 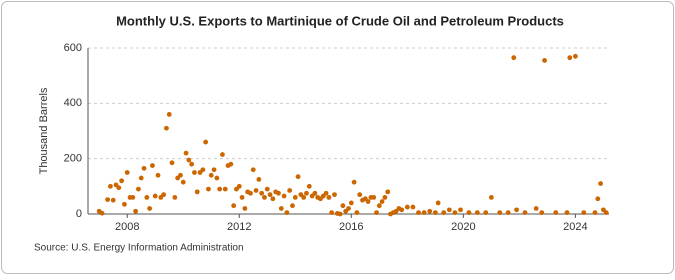 What do you see at coordinates (79, 214) in the screenshot?
I see `y-tick-label: 0` at bounding box center [79, 214].